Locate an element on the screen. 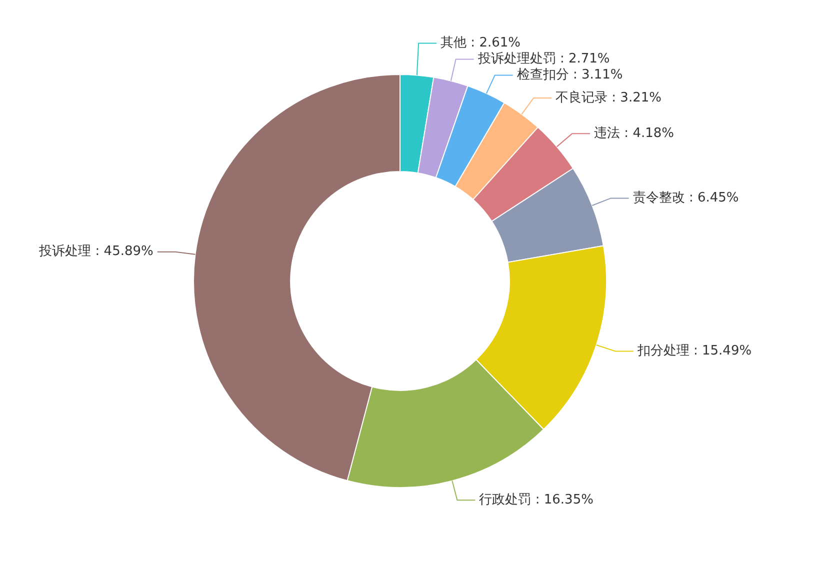 This screenshot has width=831, height=565. slice-label: 行政处罚 : 16.35% is located at coordinates (536, 500).